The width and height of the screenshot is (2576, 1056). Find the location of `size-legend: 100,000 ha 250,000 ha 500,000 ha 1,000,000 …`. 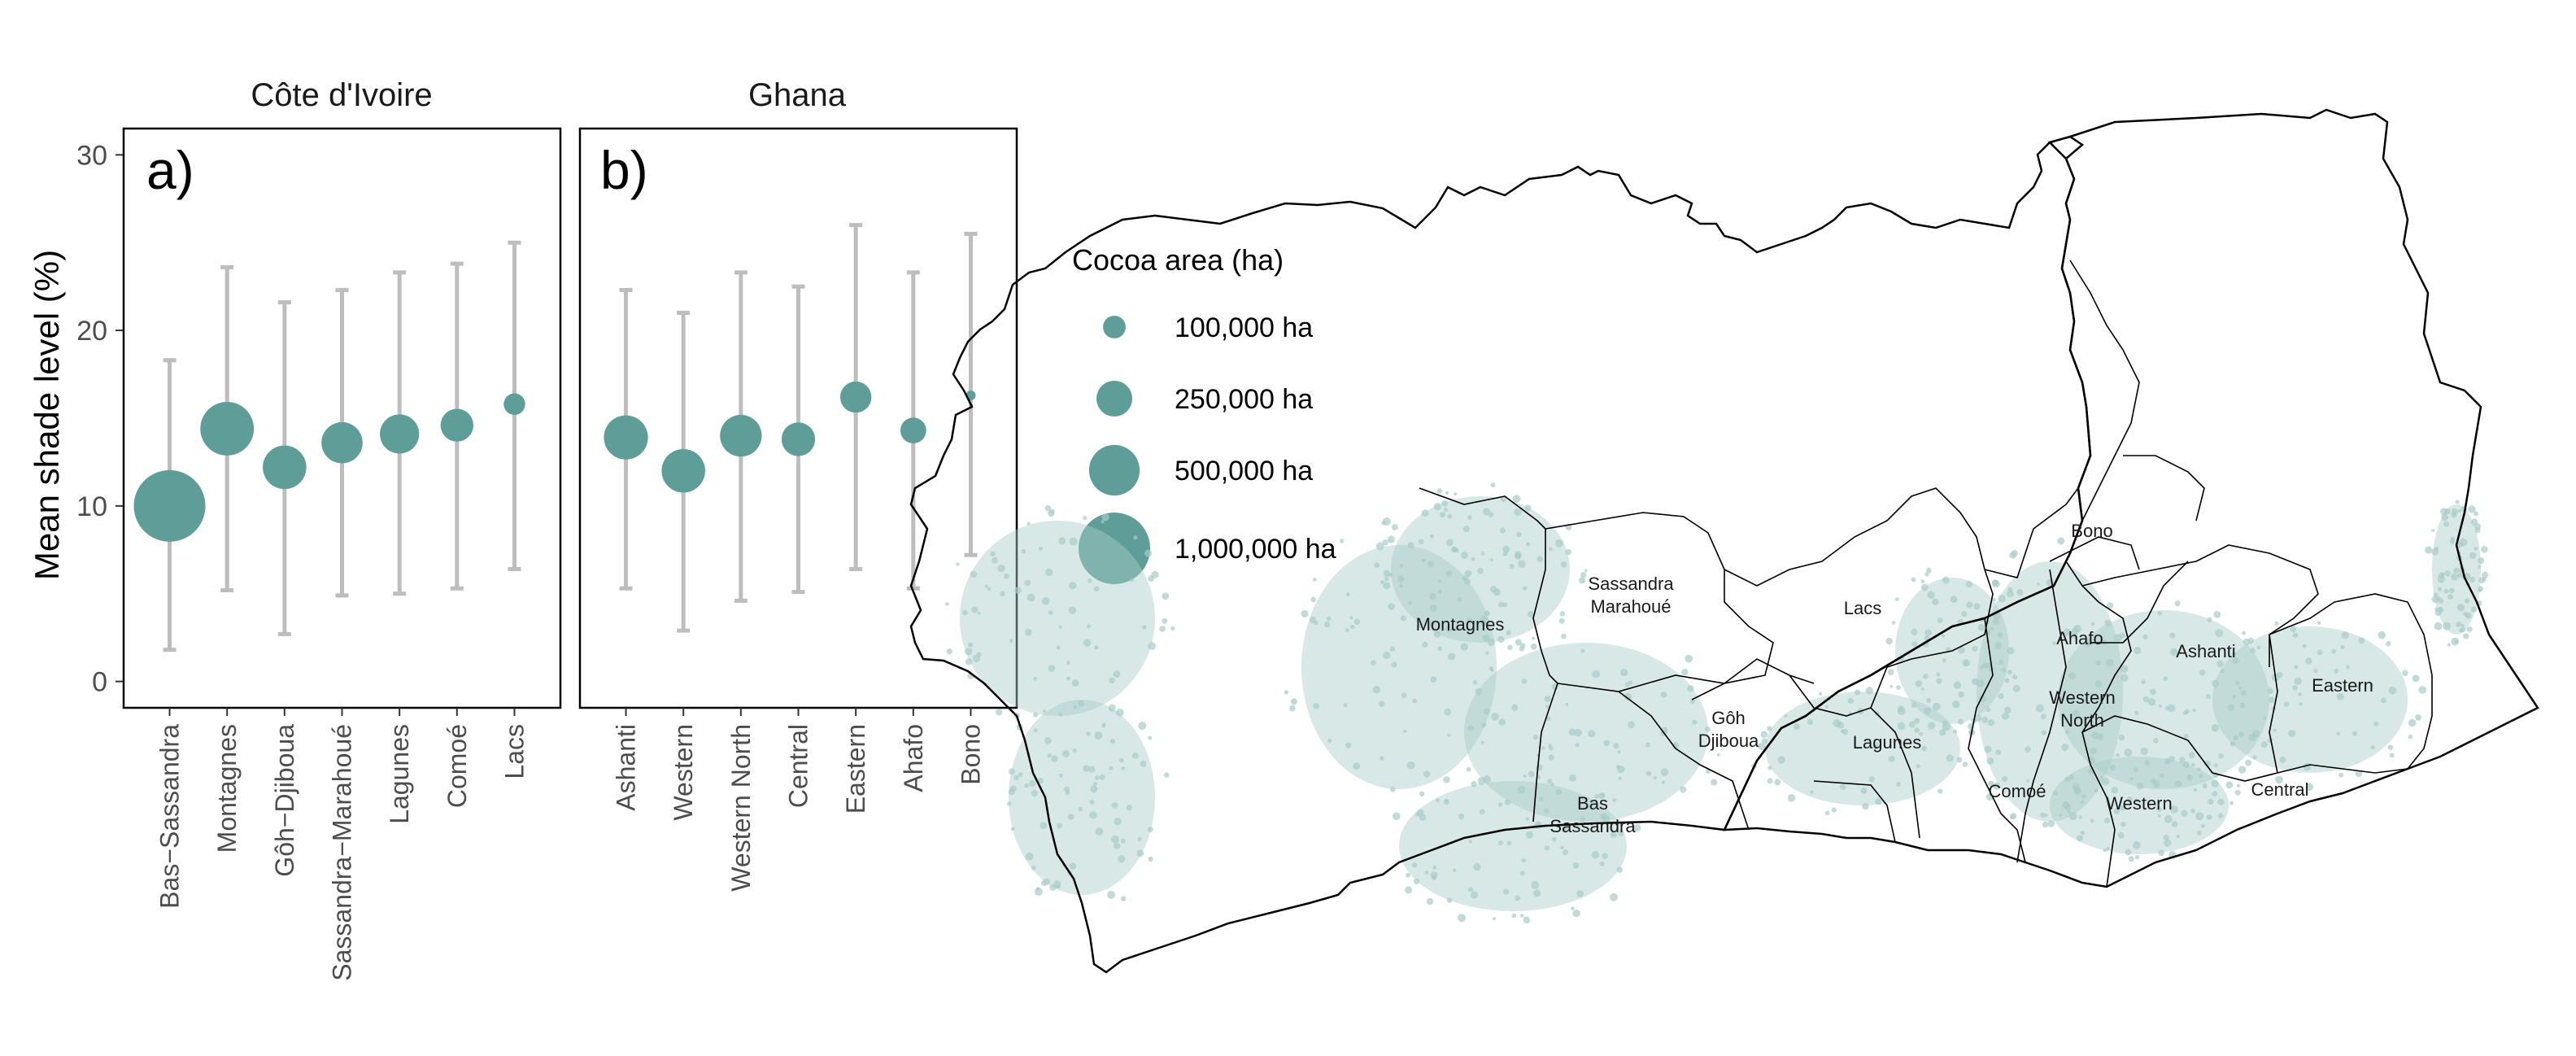

size-legend: 100,000 ha 250,000 ha 500,000 ha 1,000,000 … is located at coordinates (1207, 448).